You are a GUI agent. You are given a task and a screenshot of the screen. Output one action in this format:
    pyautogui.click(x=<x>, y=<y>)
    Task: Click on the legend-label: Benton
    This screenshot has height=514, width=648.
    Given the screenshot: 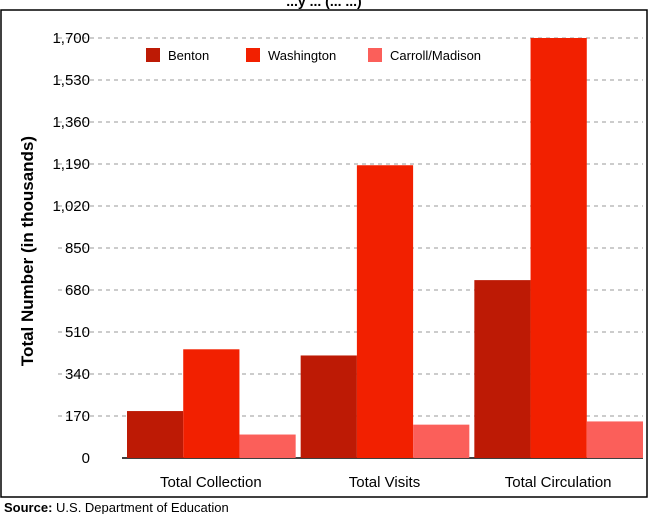 What is the action you would take?
    pyautogui.click(x=188, y=55)
    